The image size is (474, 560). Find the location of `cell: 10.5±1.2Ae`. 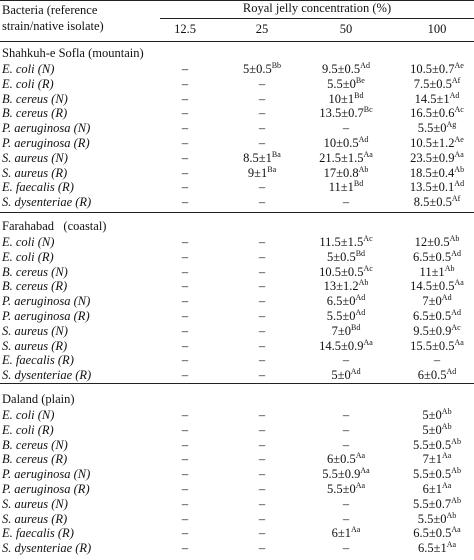

cell: 10.5±1.2Ae is located at coordinates (437, 143).